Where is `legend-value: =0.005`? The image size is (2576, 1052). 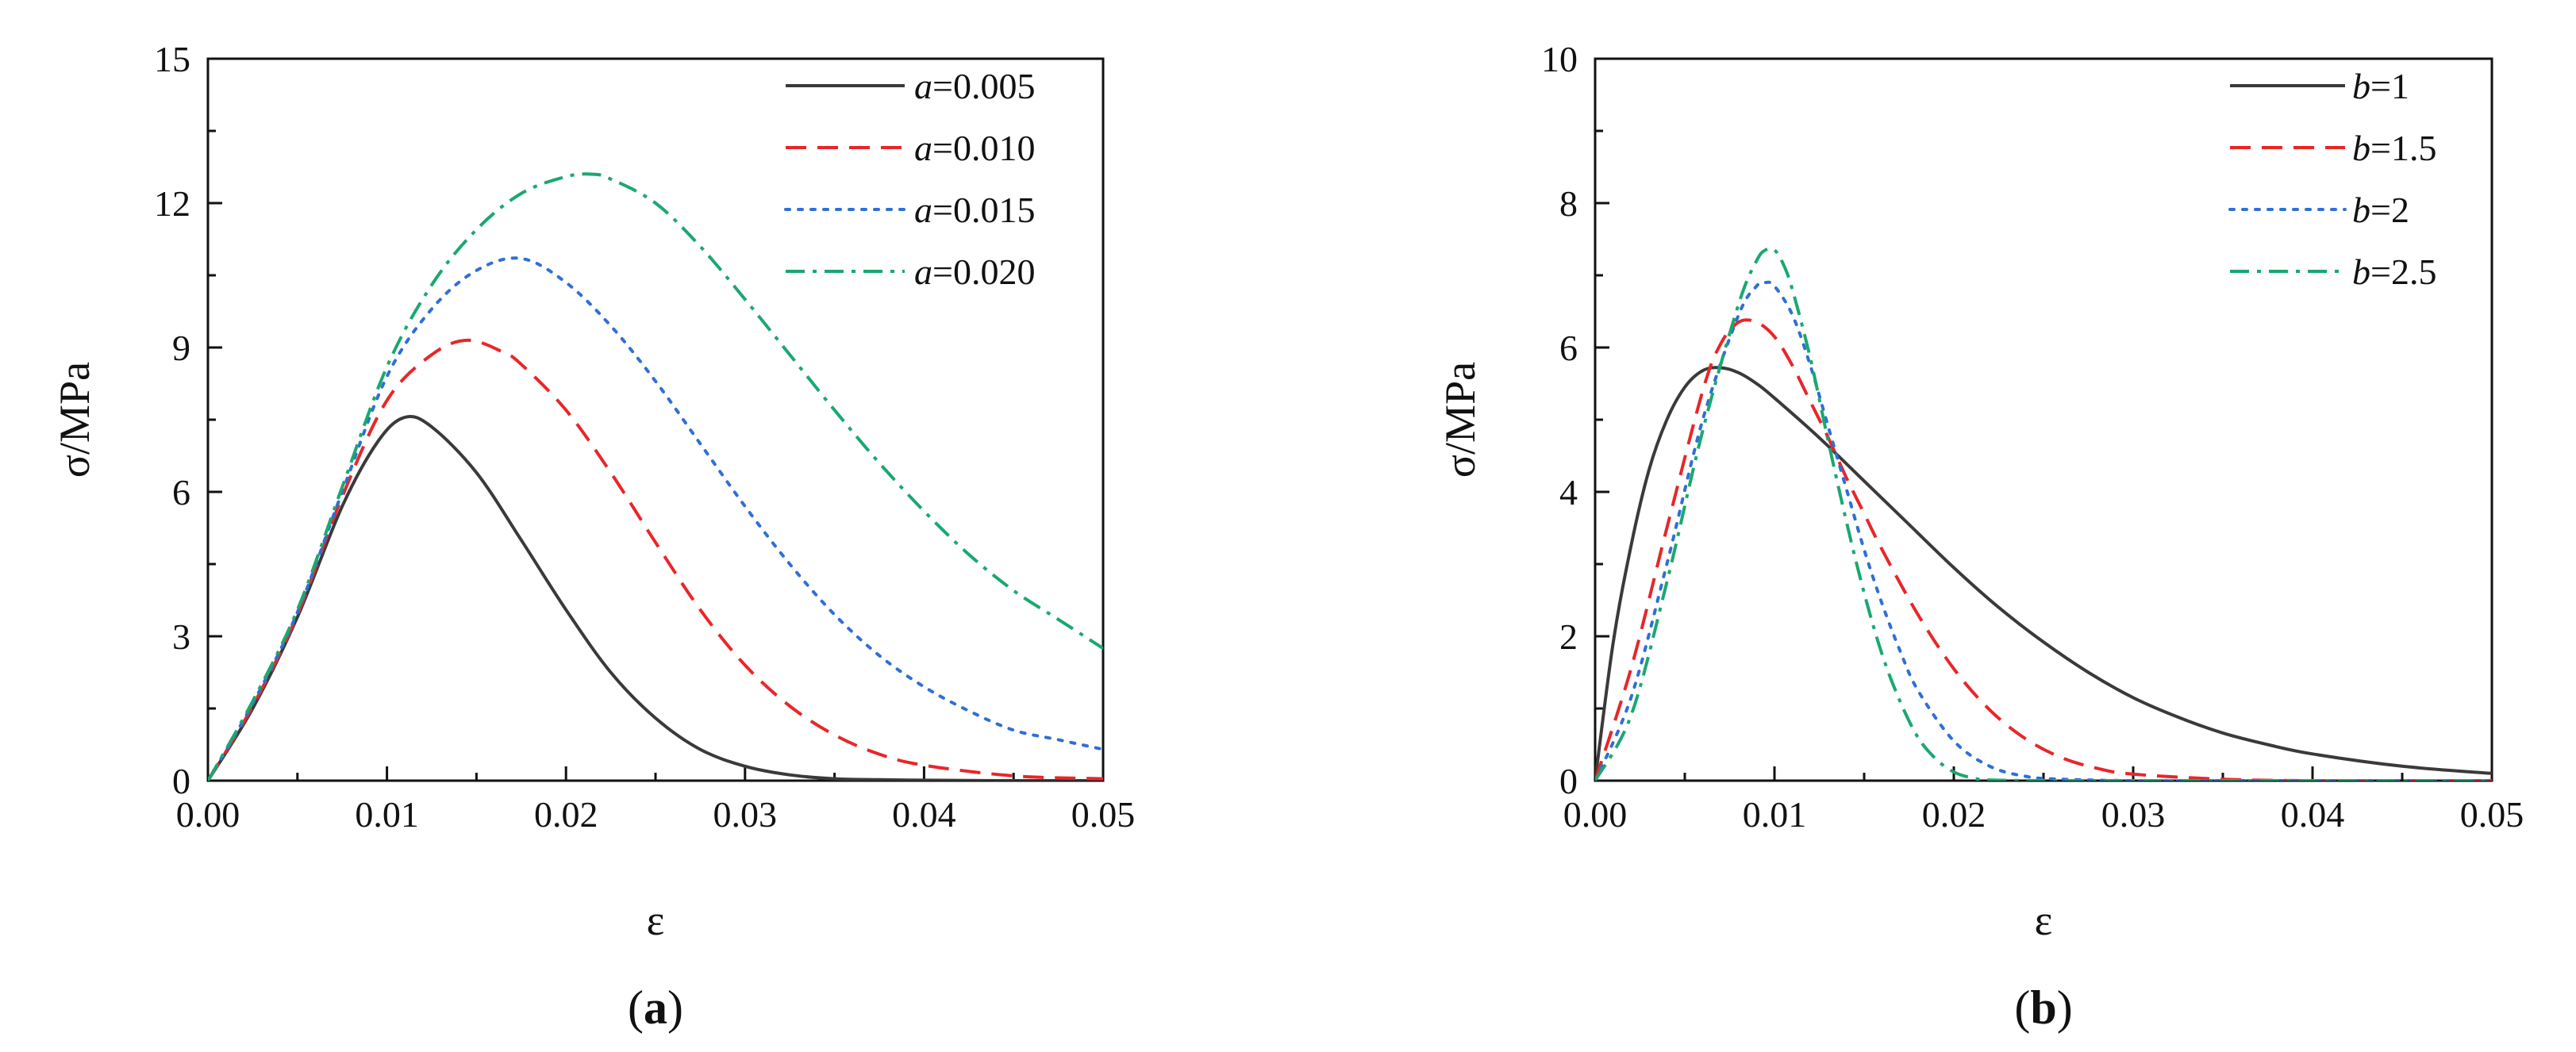 legend-value: =0.005 is located at coordinates (984, 86).